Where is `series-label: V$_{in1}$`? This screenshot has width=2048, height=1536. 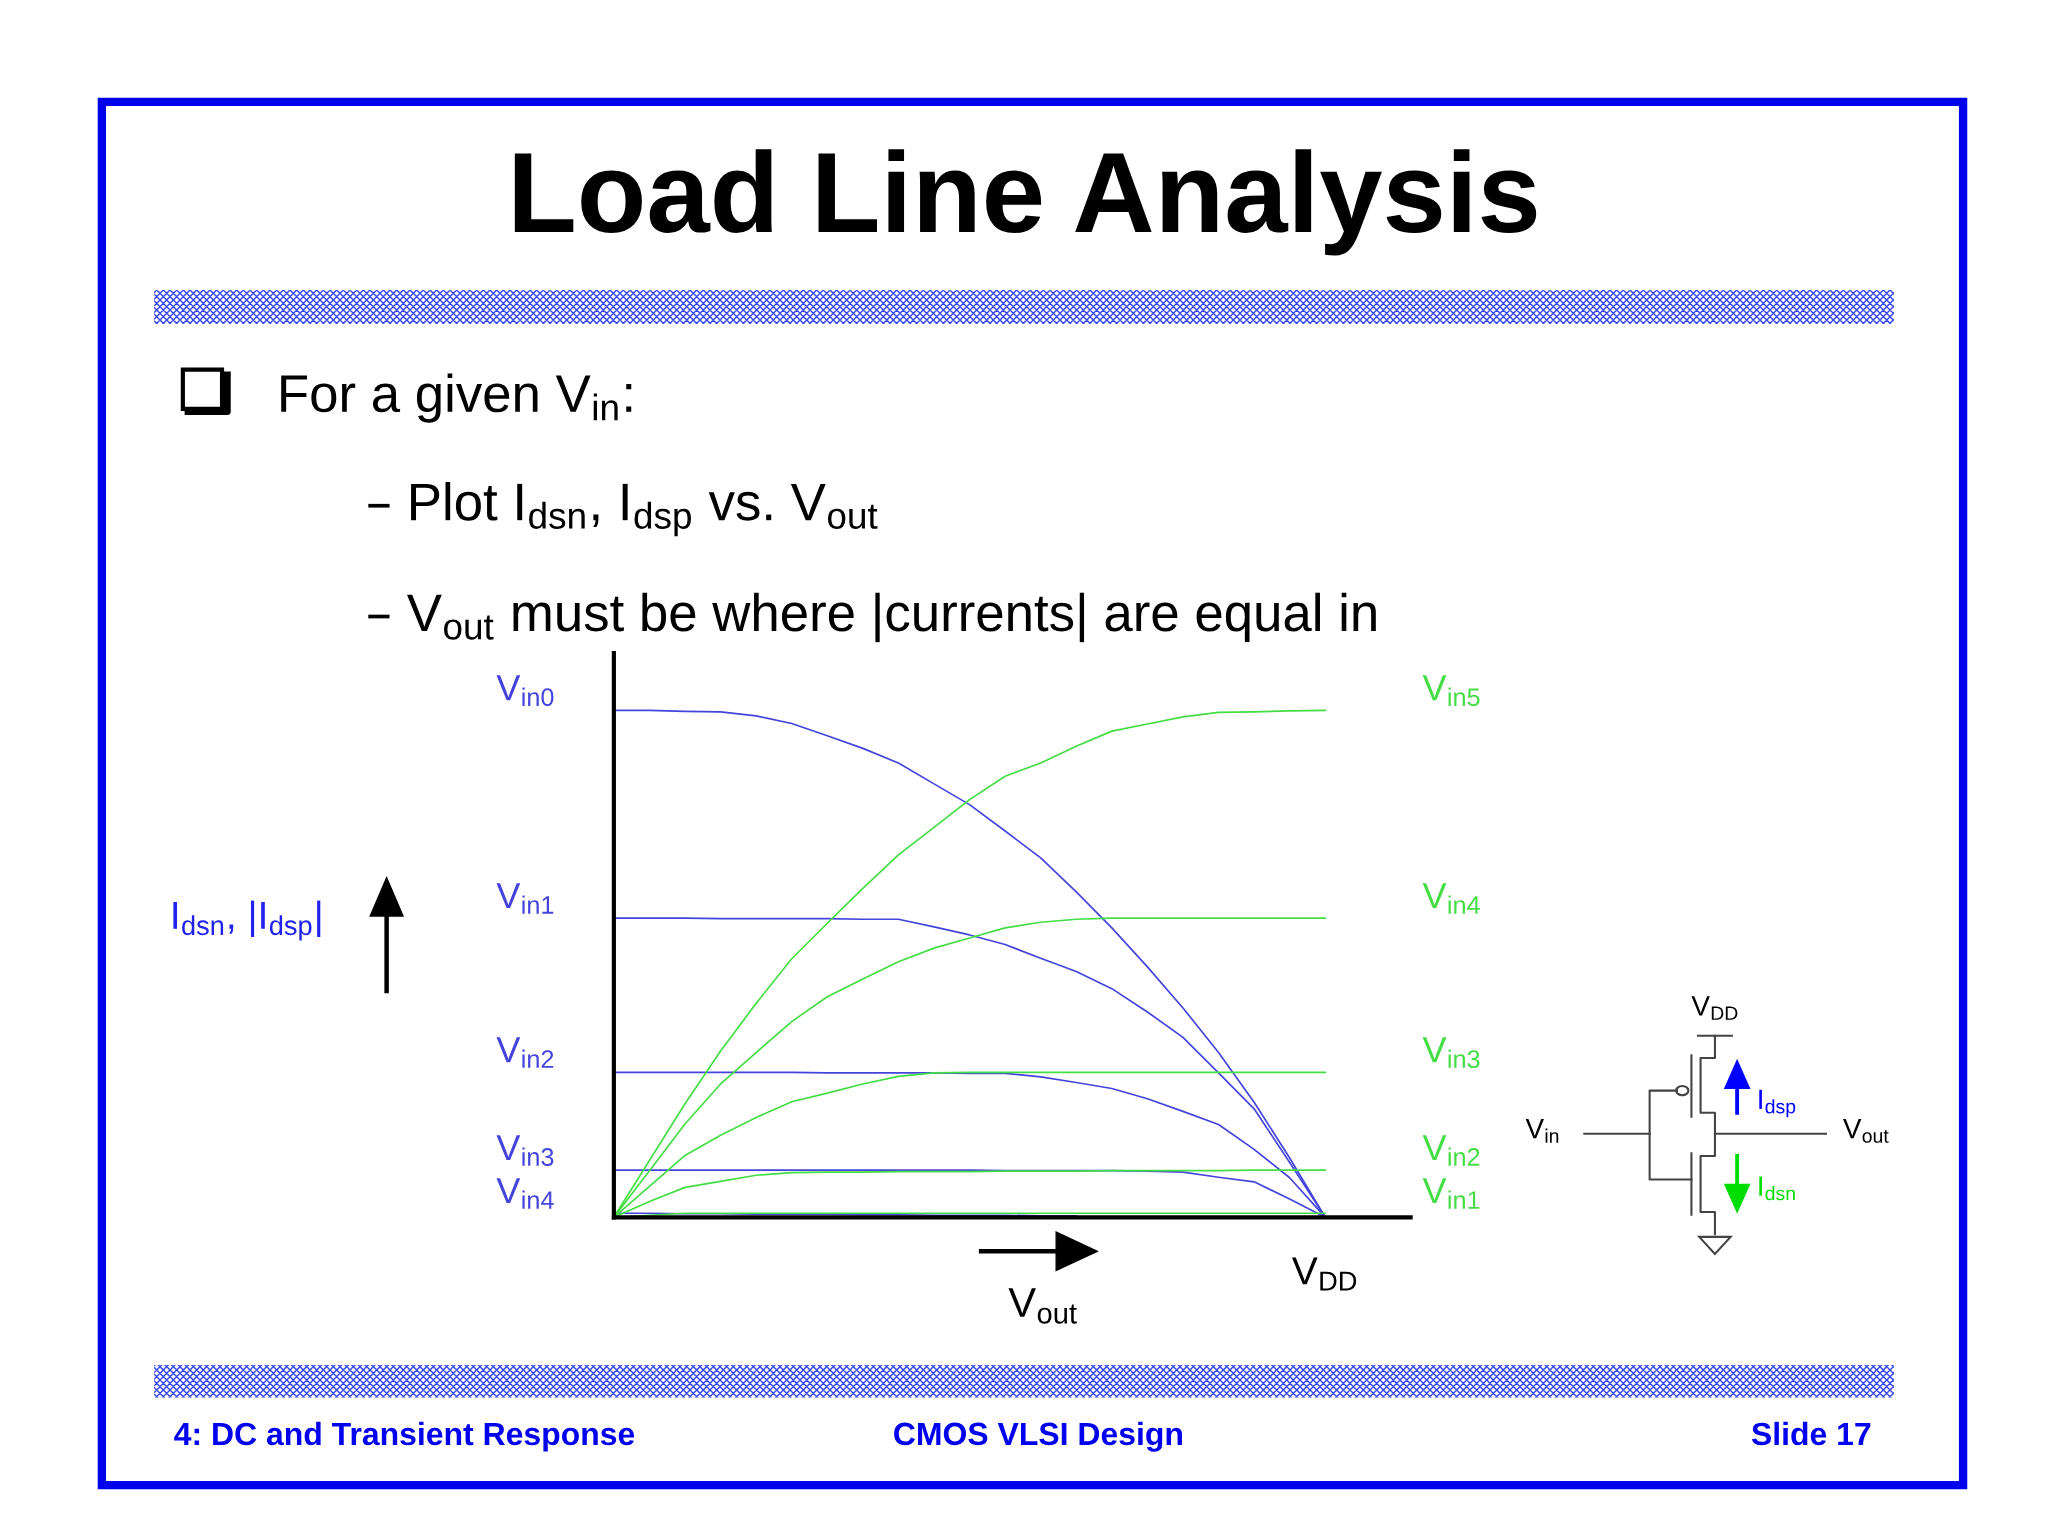
series-label: V$_{in1}$ is located at coordinates (525, 898).